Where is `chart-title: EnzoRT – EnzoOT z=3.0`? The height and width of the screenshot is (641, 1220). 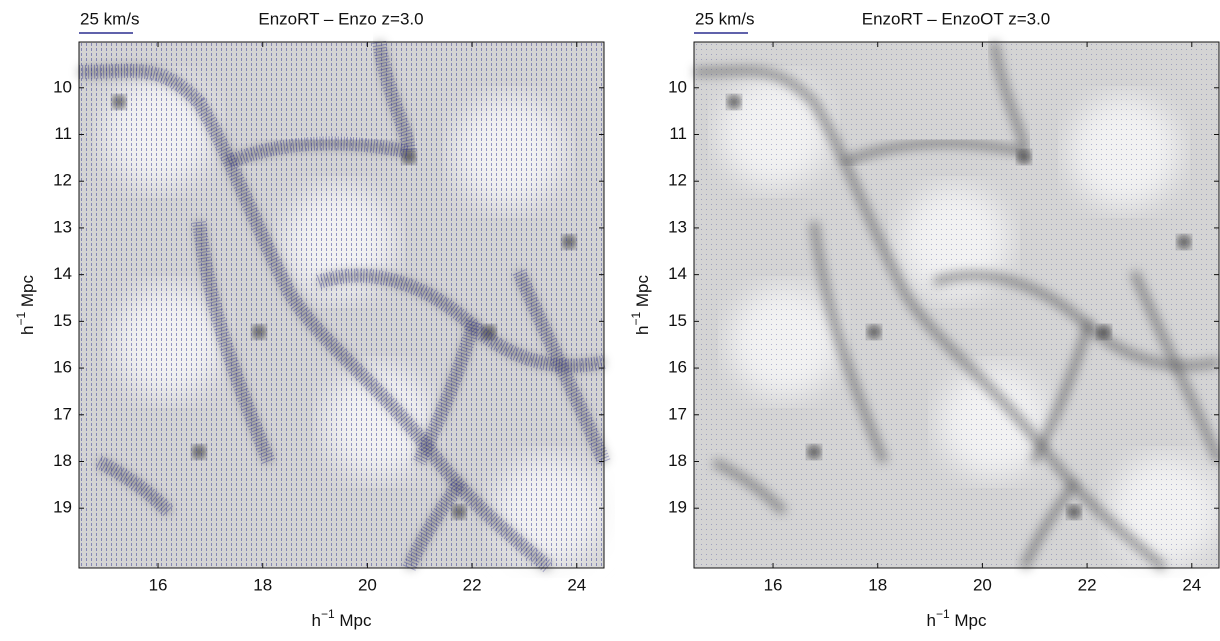 chart-title: EnzoRT – EnzoOT z=3.0 is located at coordinates (956, 18).